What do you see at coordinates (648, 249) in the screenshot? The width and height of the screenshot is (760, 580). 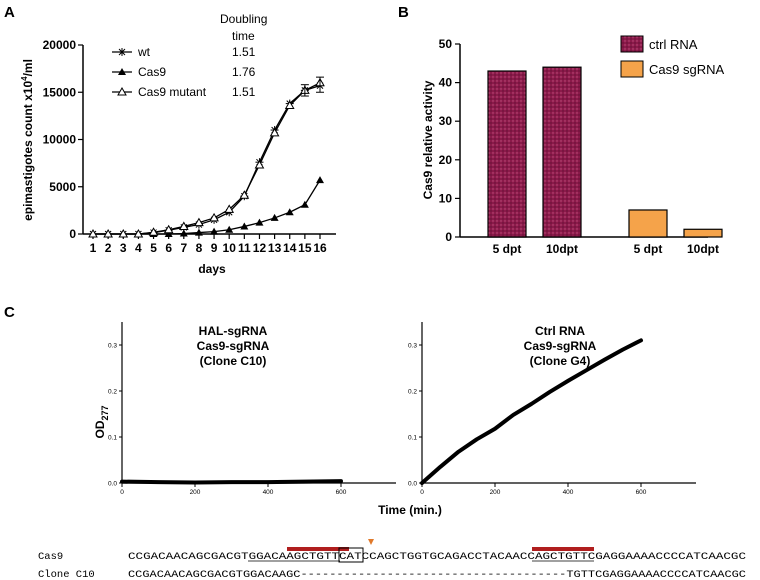 I see `activity-x-tick-label: 5 dpt` at bounding box center [648, 249].